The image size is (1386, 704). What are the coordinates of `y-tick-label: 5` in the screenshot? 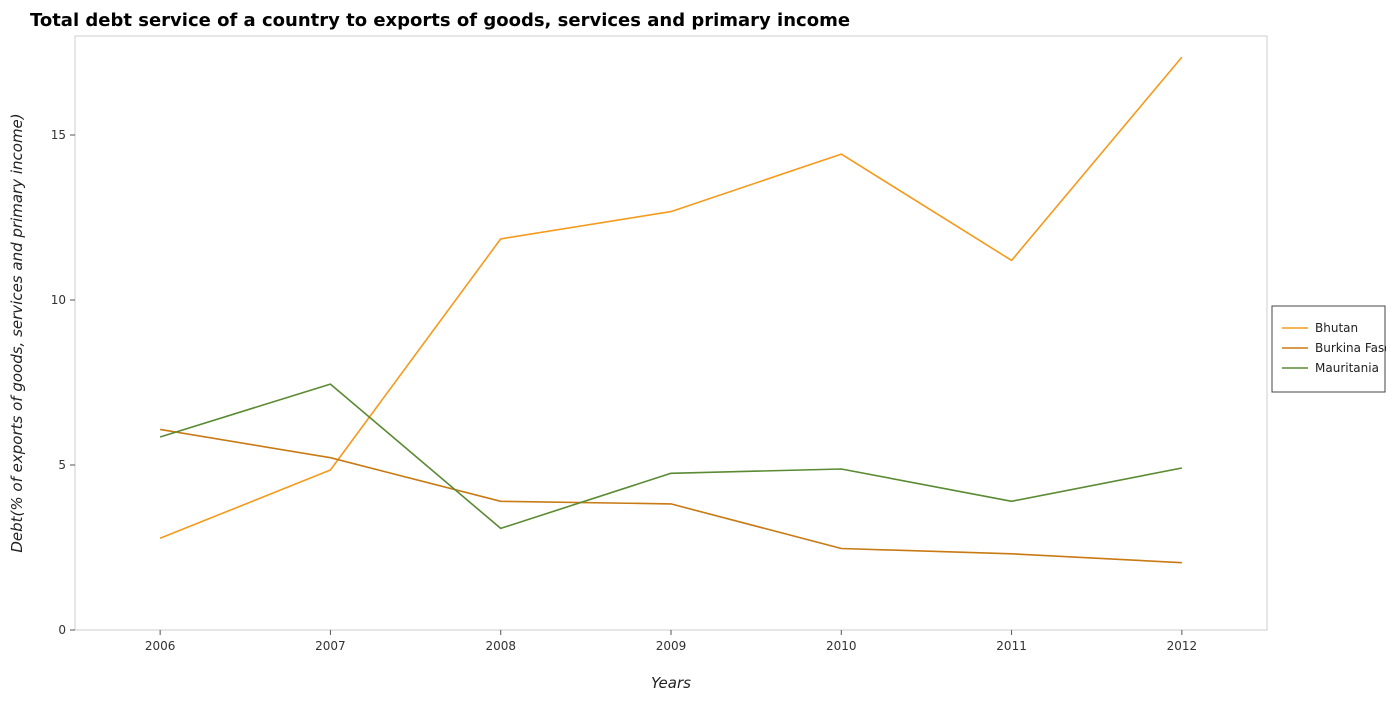 It's located at (62, 465).